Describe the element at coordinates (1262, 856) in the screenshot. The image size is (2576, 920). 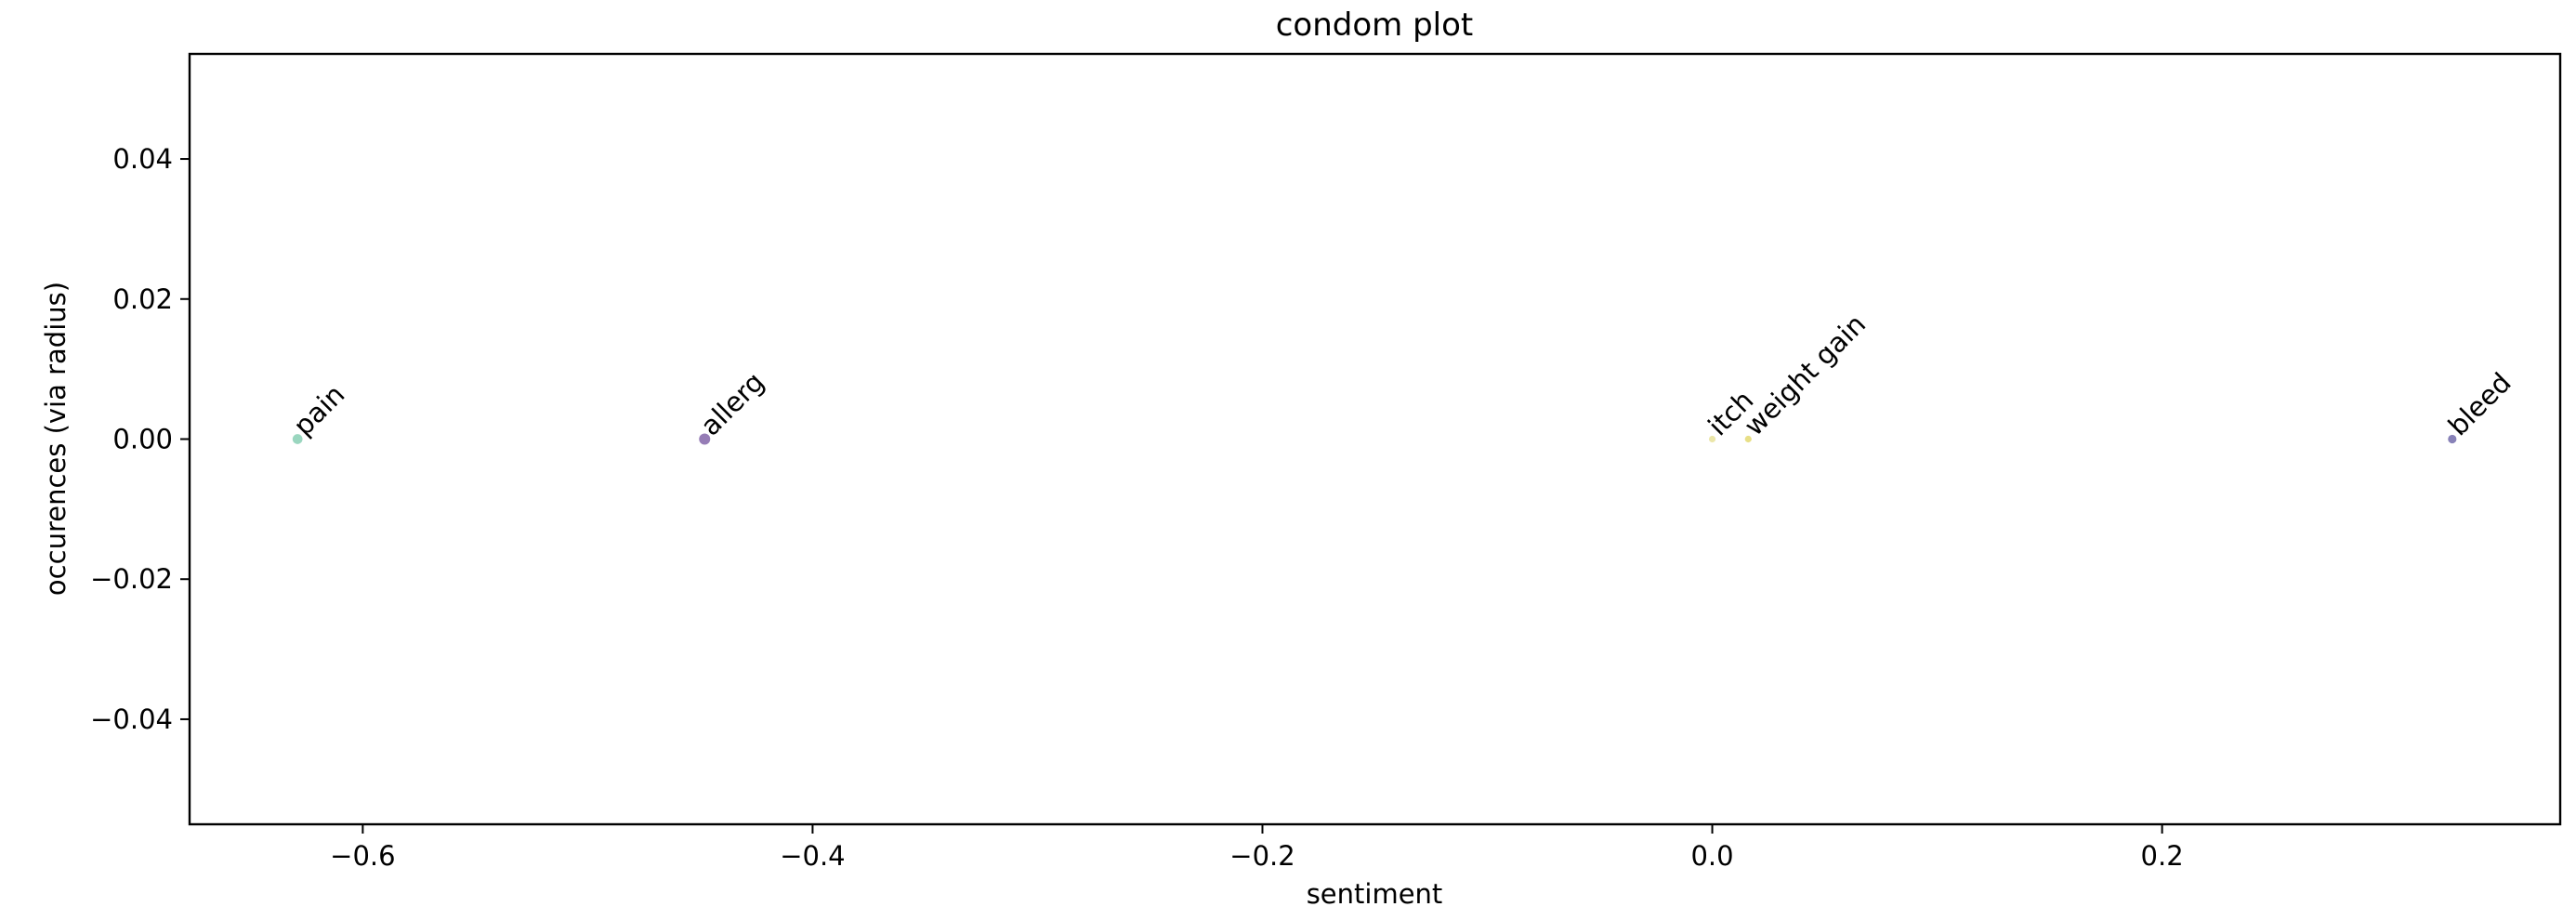
I see `x-tick-label: −0.2` at that location.